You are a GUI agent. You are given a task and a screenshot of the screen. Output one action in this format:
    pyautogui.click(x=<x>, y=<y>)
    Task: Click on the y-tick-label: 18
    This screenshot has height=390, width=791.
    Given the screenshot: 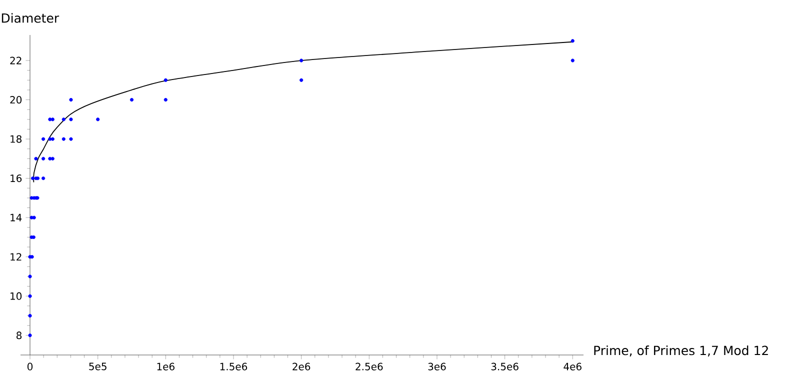 What is the action you would take?
    pyautogui.click(x=16, y=139)
    